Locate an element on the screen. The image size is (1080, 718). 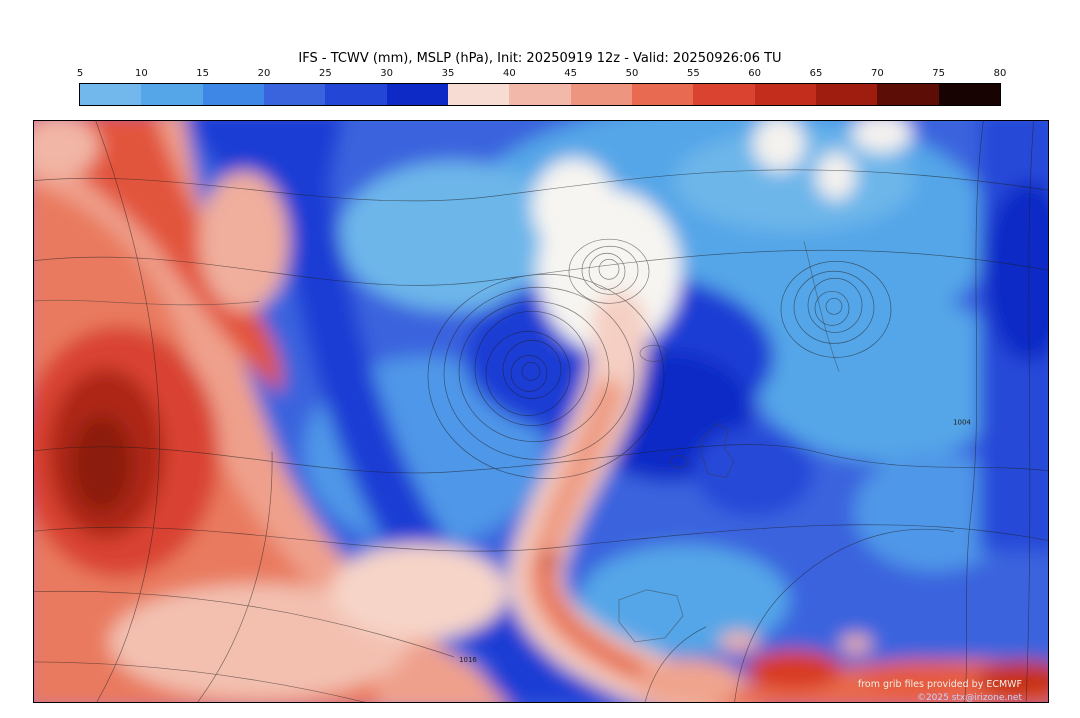
colorbar-tick: 35 is located at coordinates (448, 73).